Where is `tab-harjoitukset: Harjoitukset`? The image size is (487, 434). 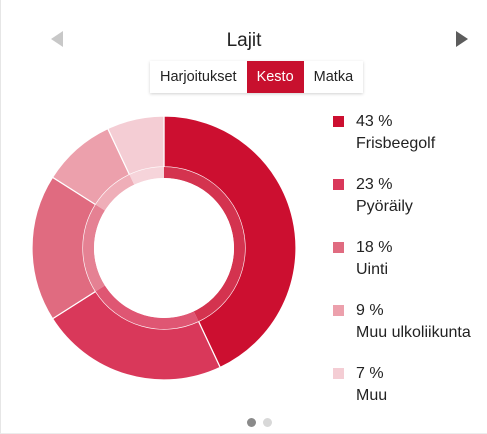 tab-harjoitukset: Harjoitukset is located at coordinates (198, 77).